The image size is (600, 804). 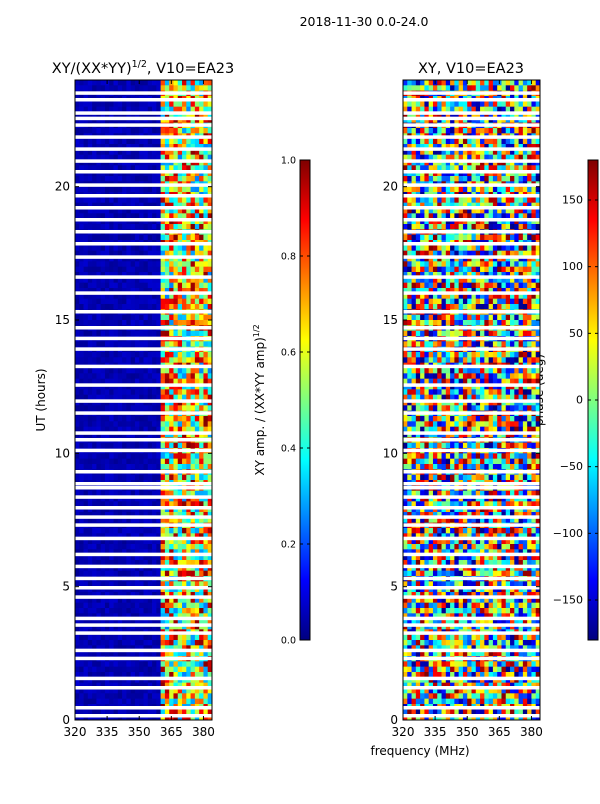 What do you see at coordinates (62, 187) in the screenshot?
I see `amp-ytick-label: 20` at bounding box center [62, 187].